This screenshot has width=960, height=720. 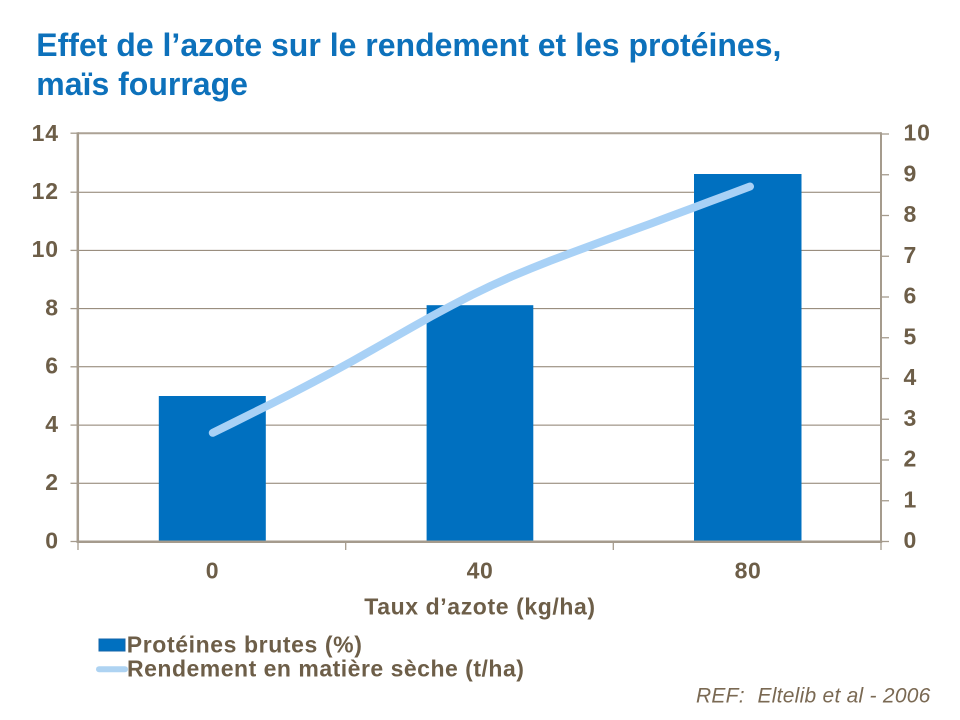 What do you see at coordinates (911, 499) in the screenshot?
I see `svg-text: 1` at bounding box center [911, 499].